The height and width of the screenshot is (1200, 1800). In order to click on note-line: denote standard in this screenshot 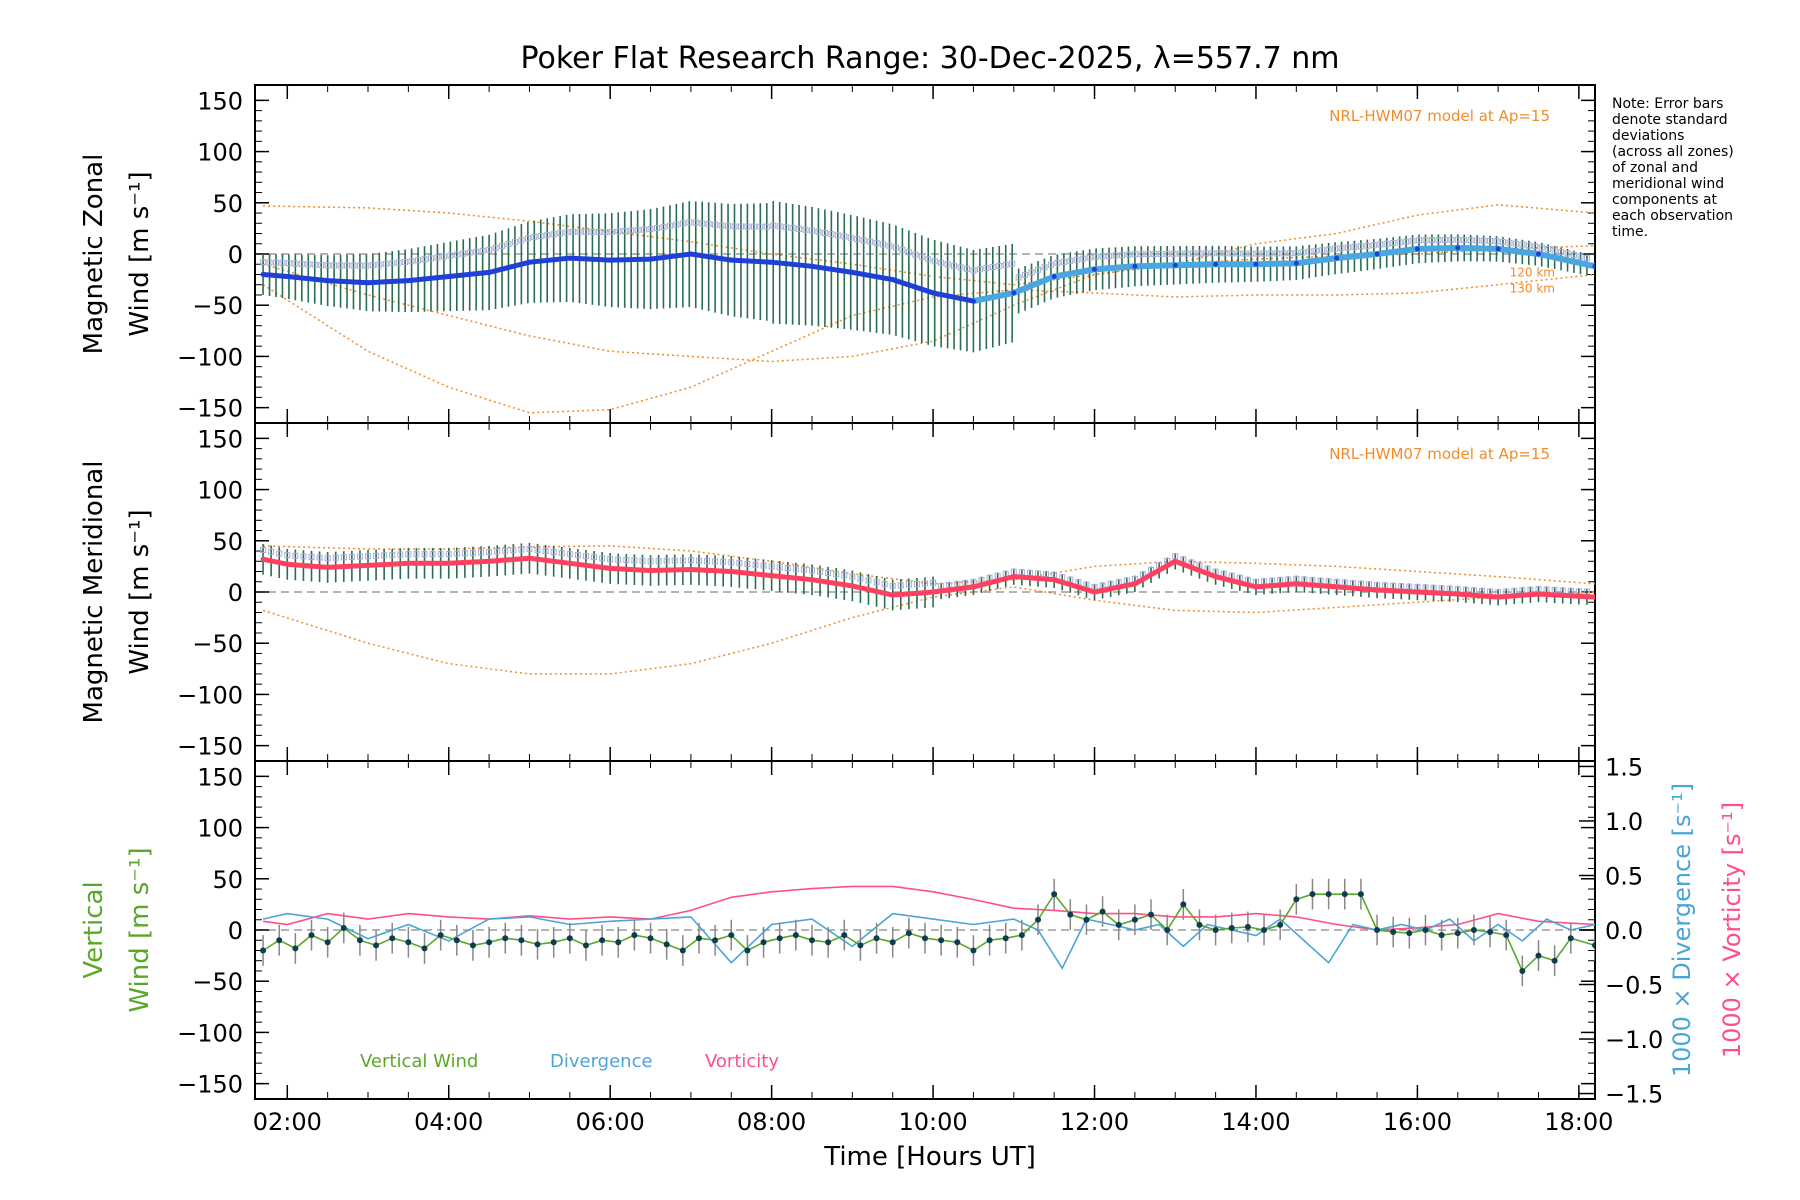, I will do `click(1670, 120)`.